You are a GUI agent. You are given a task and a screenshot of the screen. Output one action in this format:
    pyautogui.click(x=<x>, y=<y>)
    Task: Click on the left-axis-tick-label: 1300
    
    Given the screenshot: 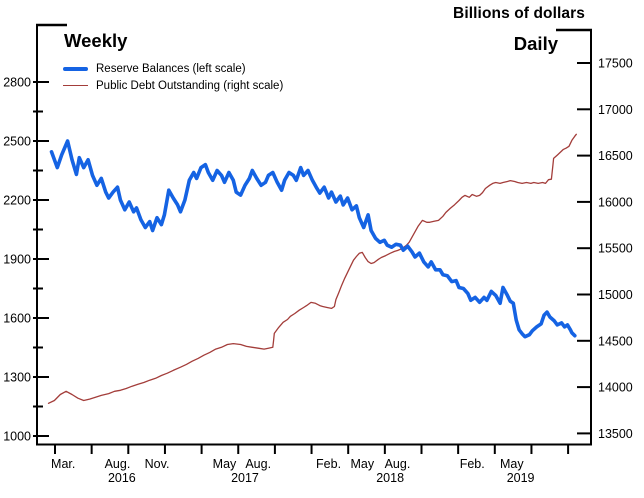 What is the action you would take?
    pyautogui.click(x=17, y=378)
    